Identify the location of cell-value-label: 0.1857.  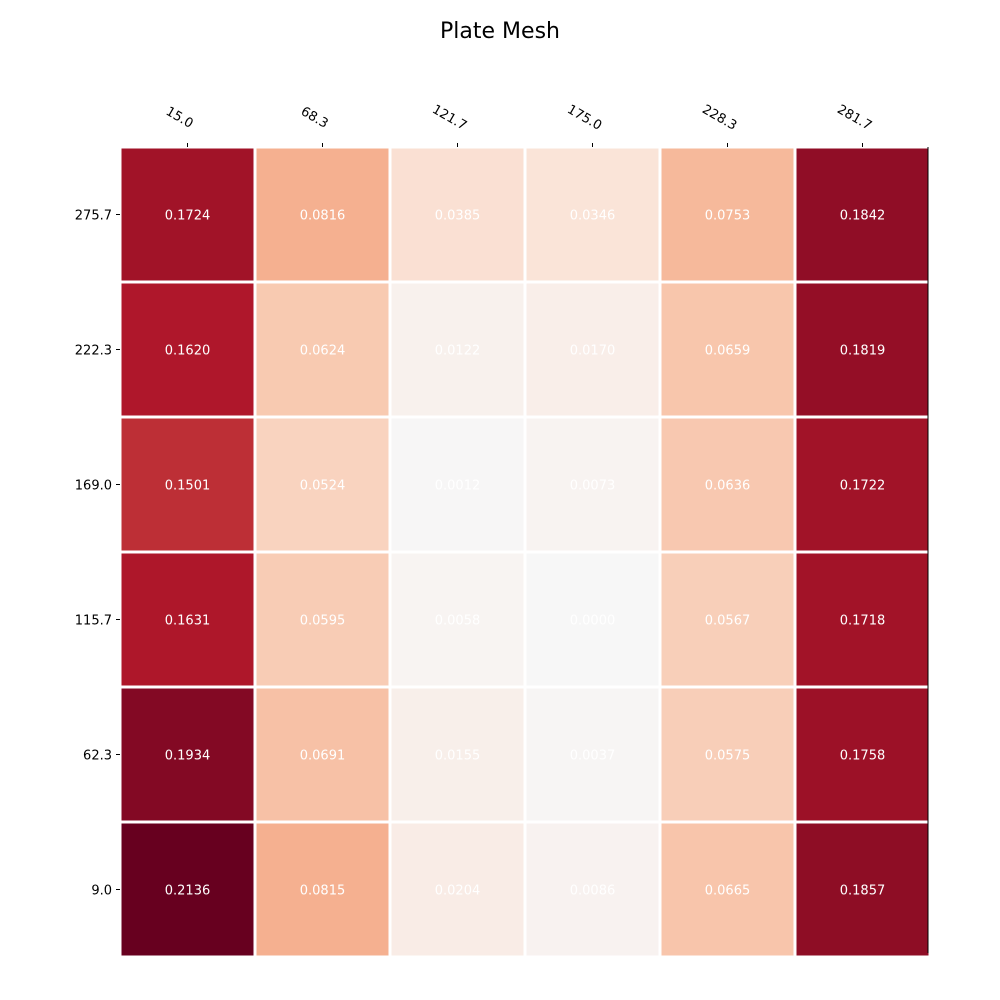
(863, 891).